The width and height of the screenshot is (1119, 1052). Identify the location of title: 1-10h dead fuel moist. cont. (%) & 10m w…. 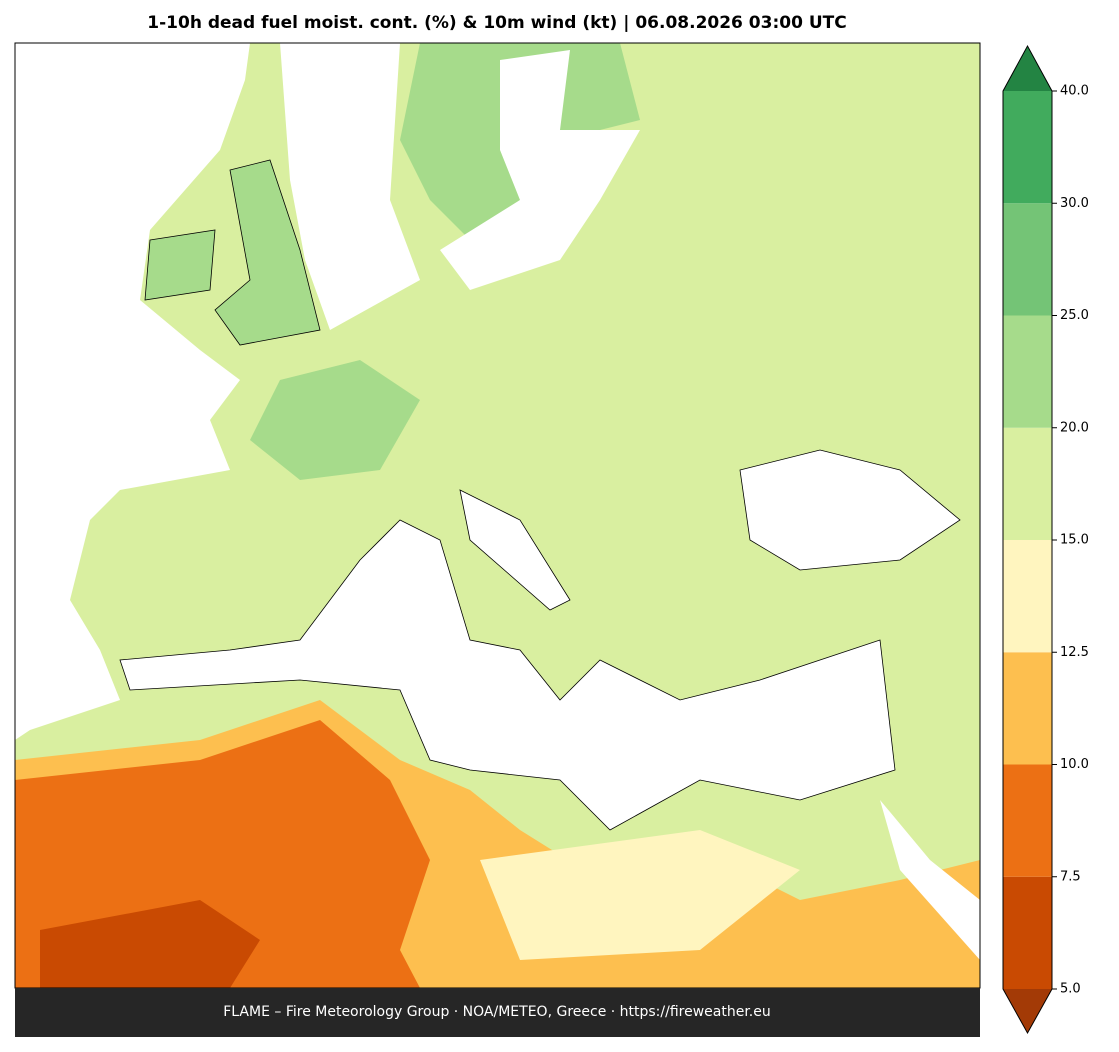
(496, 23).